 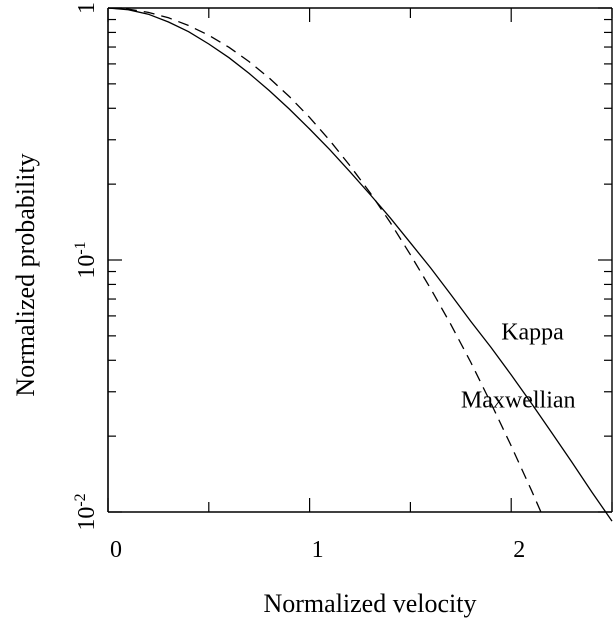 I want to click on y-tick-label: 10-2, so click(x=86, y=511).